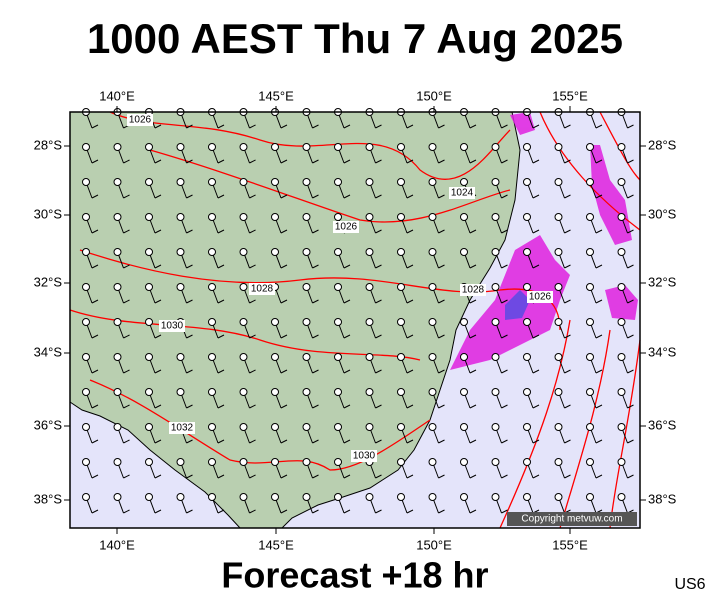 This screenshot has width=711, height=600. I want to click on copyright: Copyright metvuw.com, so click(571, 519).